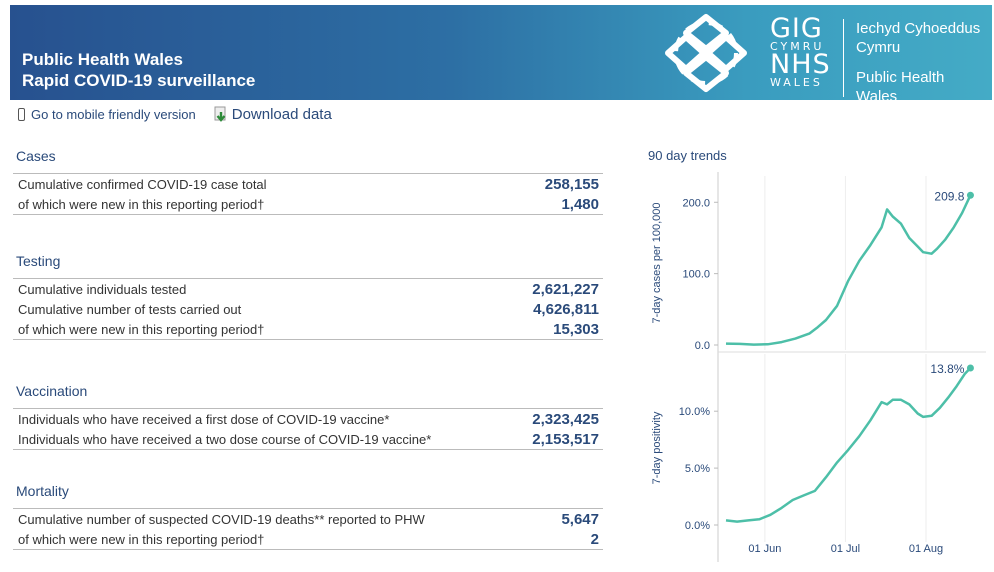  I want to click on vaccination-section-title: Vaccination, so click(52, 391).